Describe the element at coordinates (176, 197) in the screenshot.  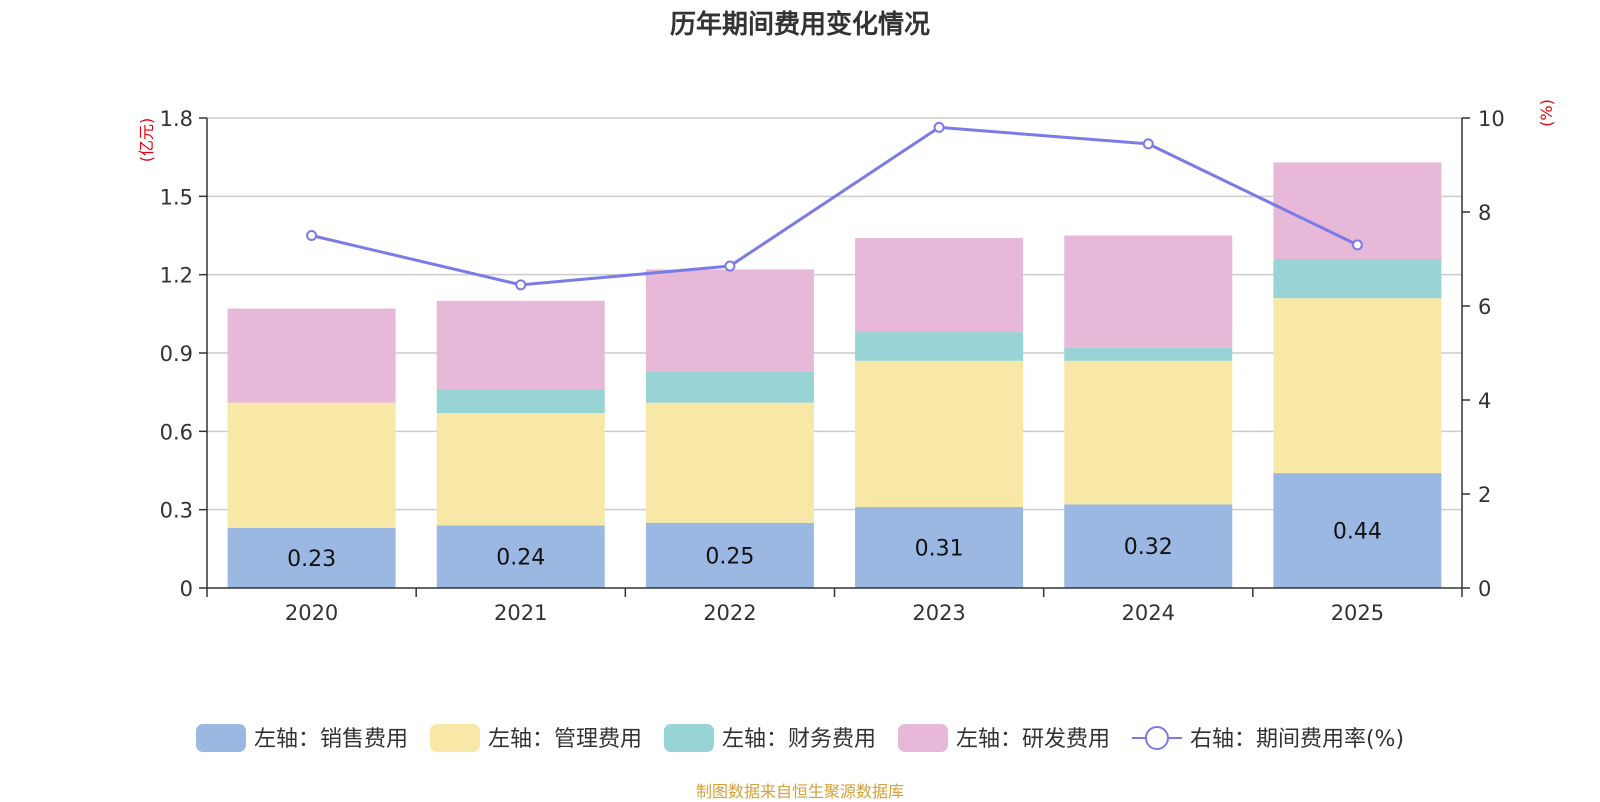
I see `left-tick-label: 1.5` at that location.